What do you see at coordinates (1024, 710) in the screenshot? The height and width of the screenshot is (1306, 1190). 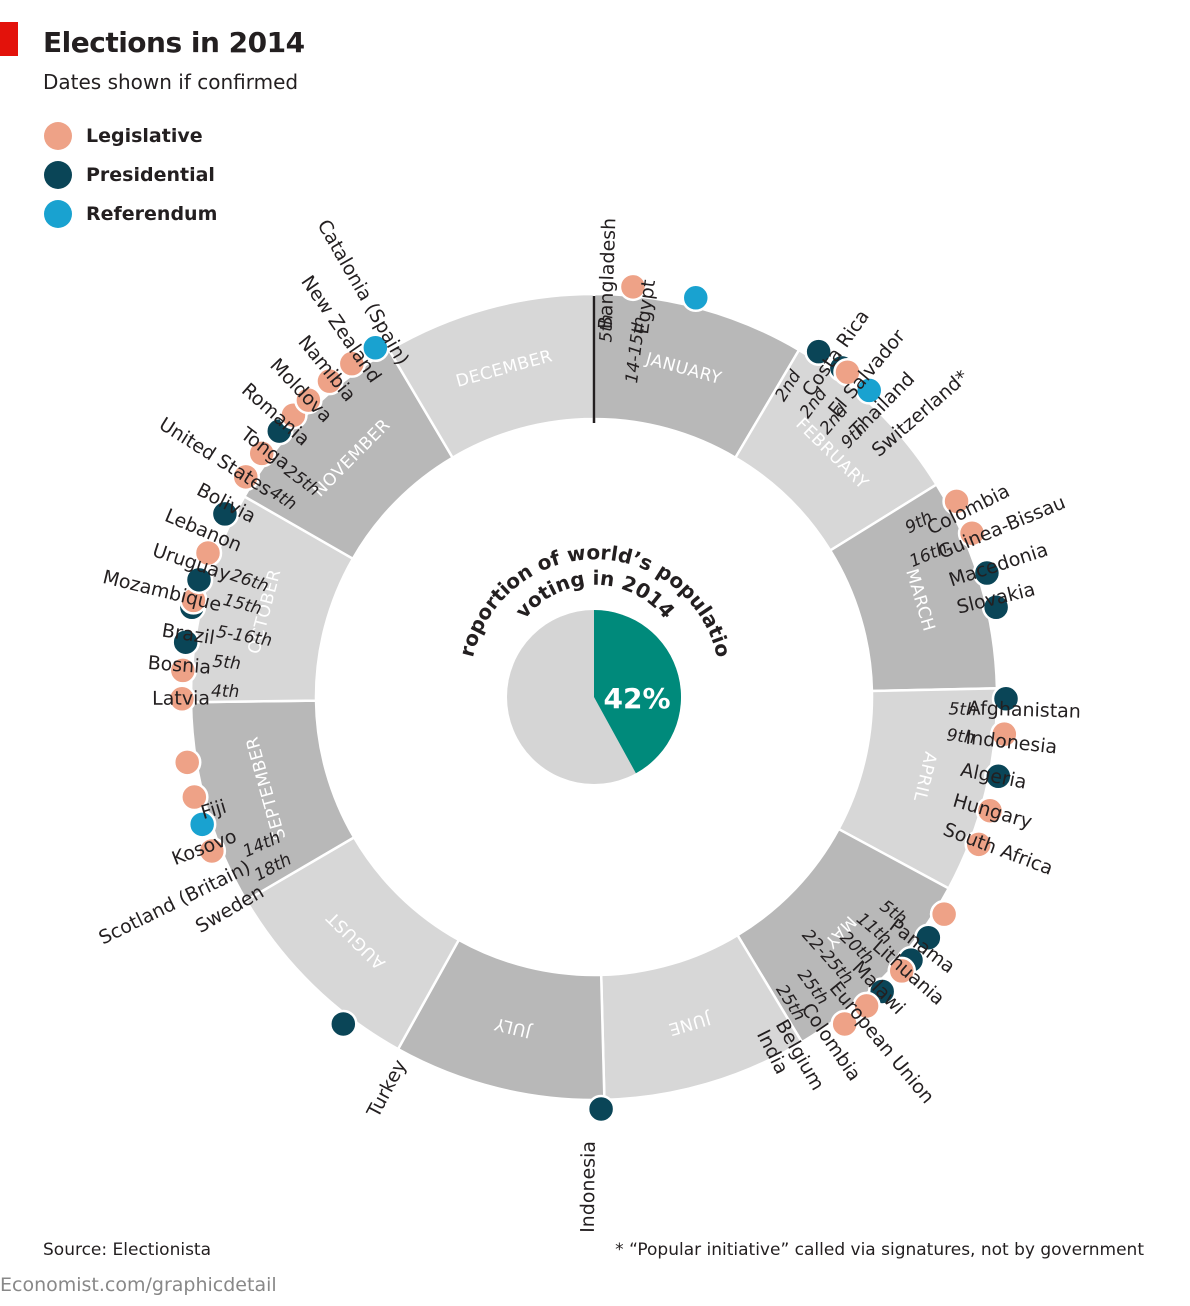 I see `country-label: Afghanistan` at bounding box center [1024, 710].